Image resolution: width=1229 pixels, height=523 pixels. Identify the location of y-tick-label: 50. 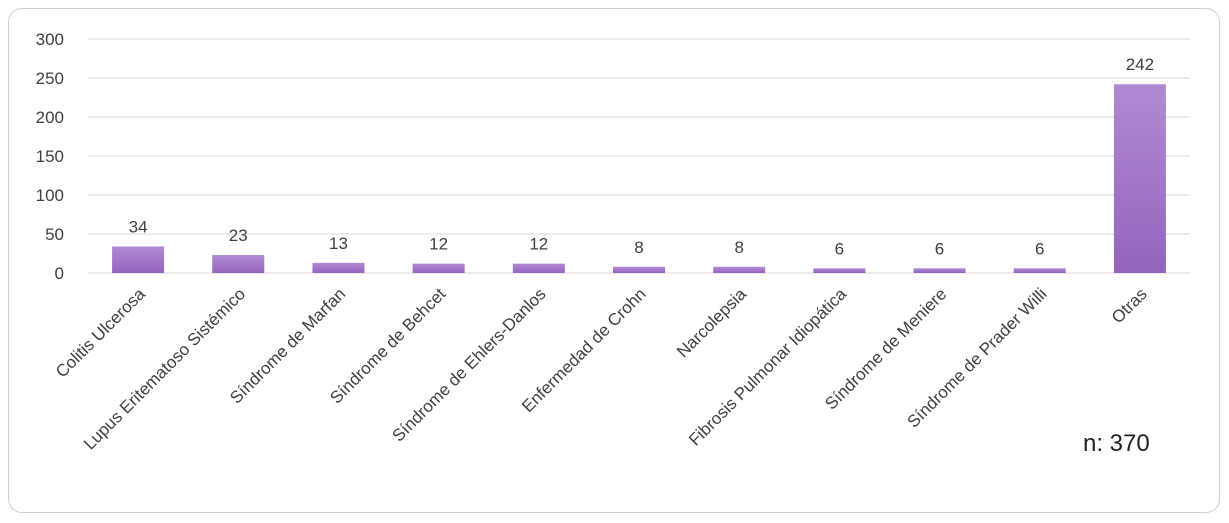
(54, 234).